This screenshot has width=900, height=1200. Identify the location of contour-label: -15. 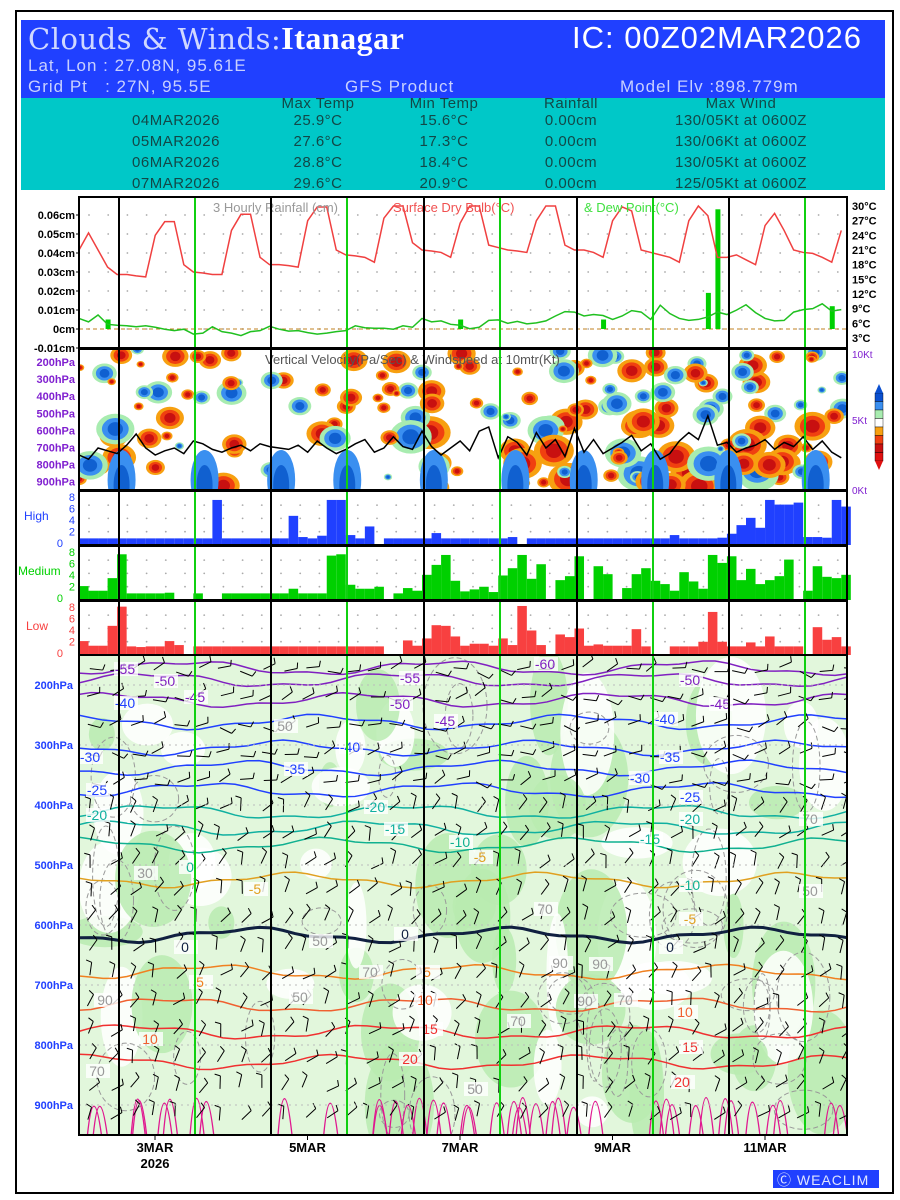
(395, 829).